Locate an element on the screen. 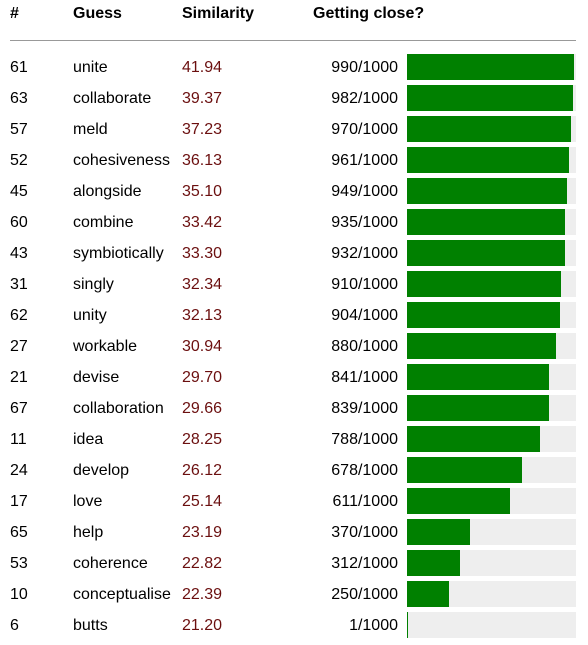 This screenshot has width=588, height=645. similarity-value: 28.25 is located at coordinates (202, 439).